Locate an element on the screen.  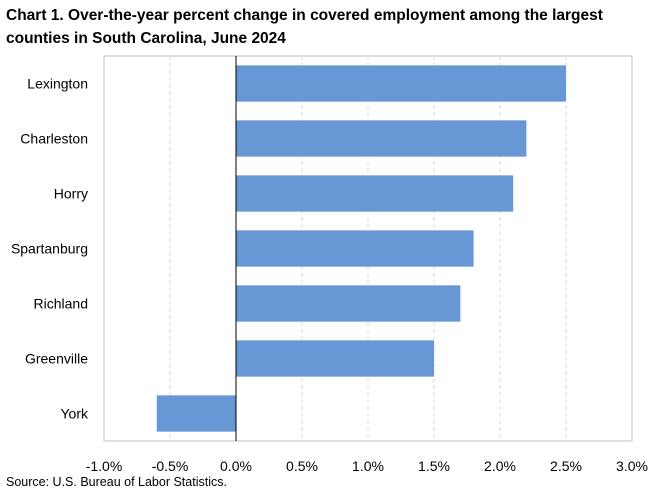
x-tick-label: 1.5% is located at coordinates (434, 466).